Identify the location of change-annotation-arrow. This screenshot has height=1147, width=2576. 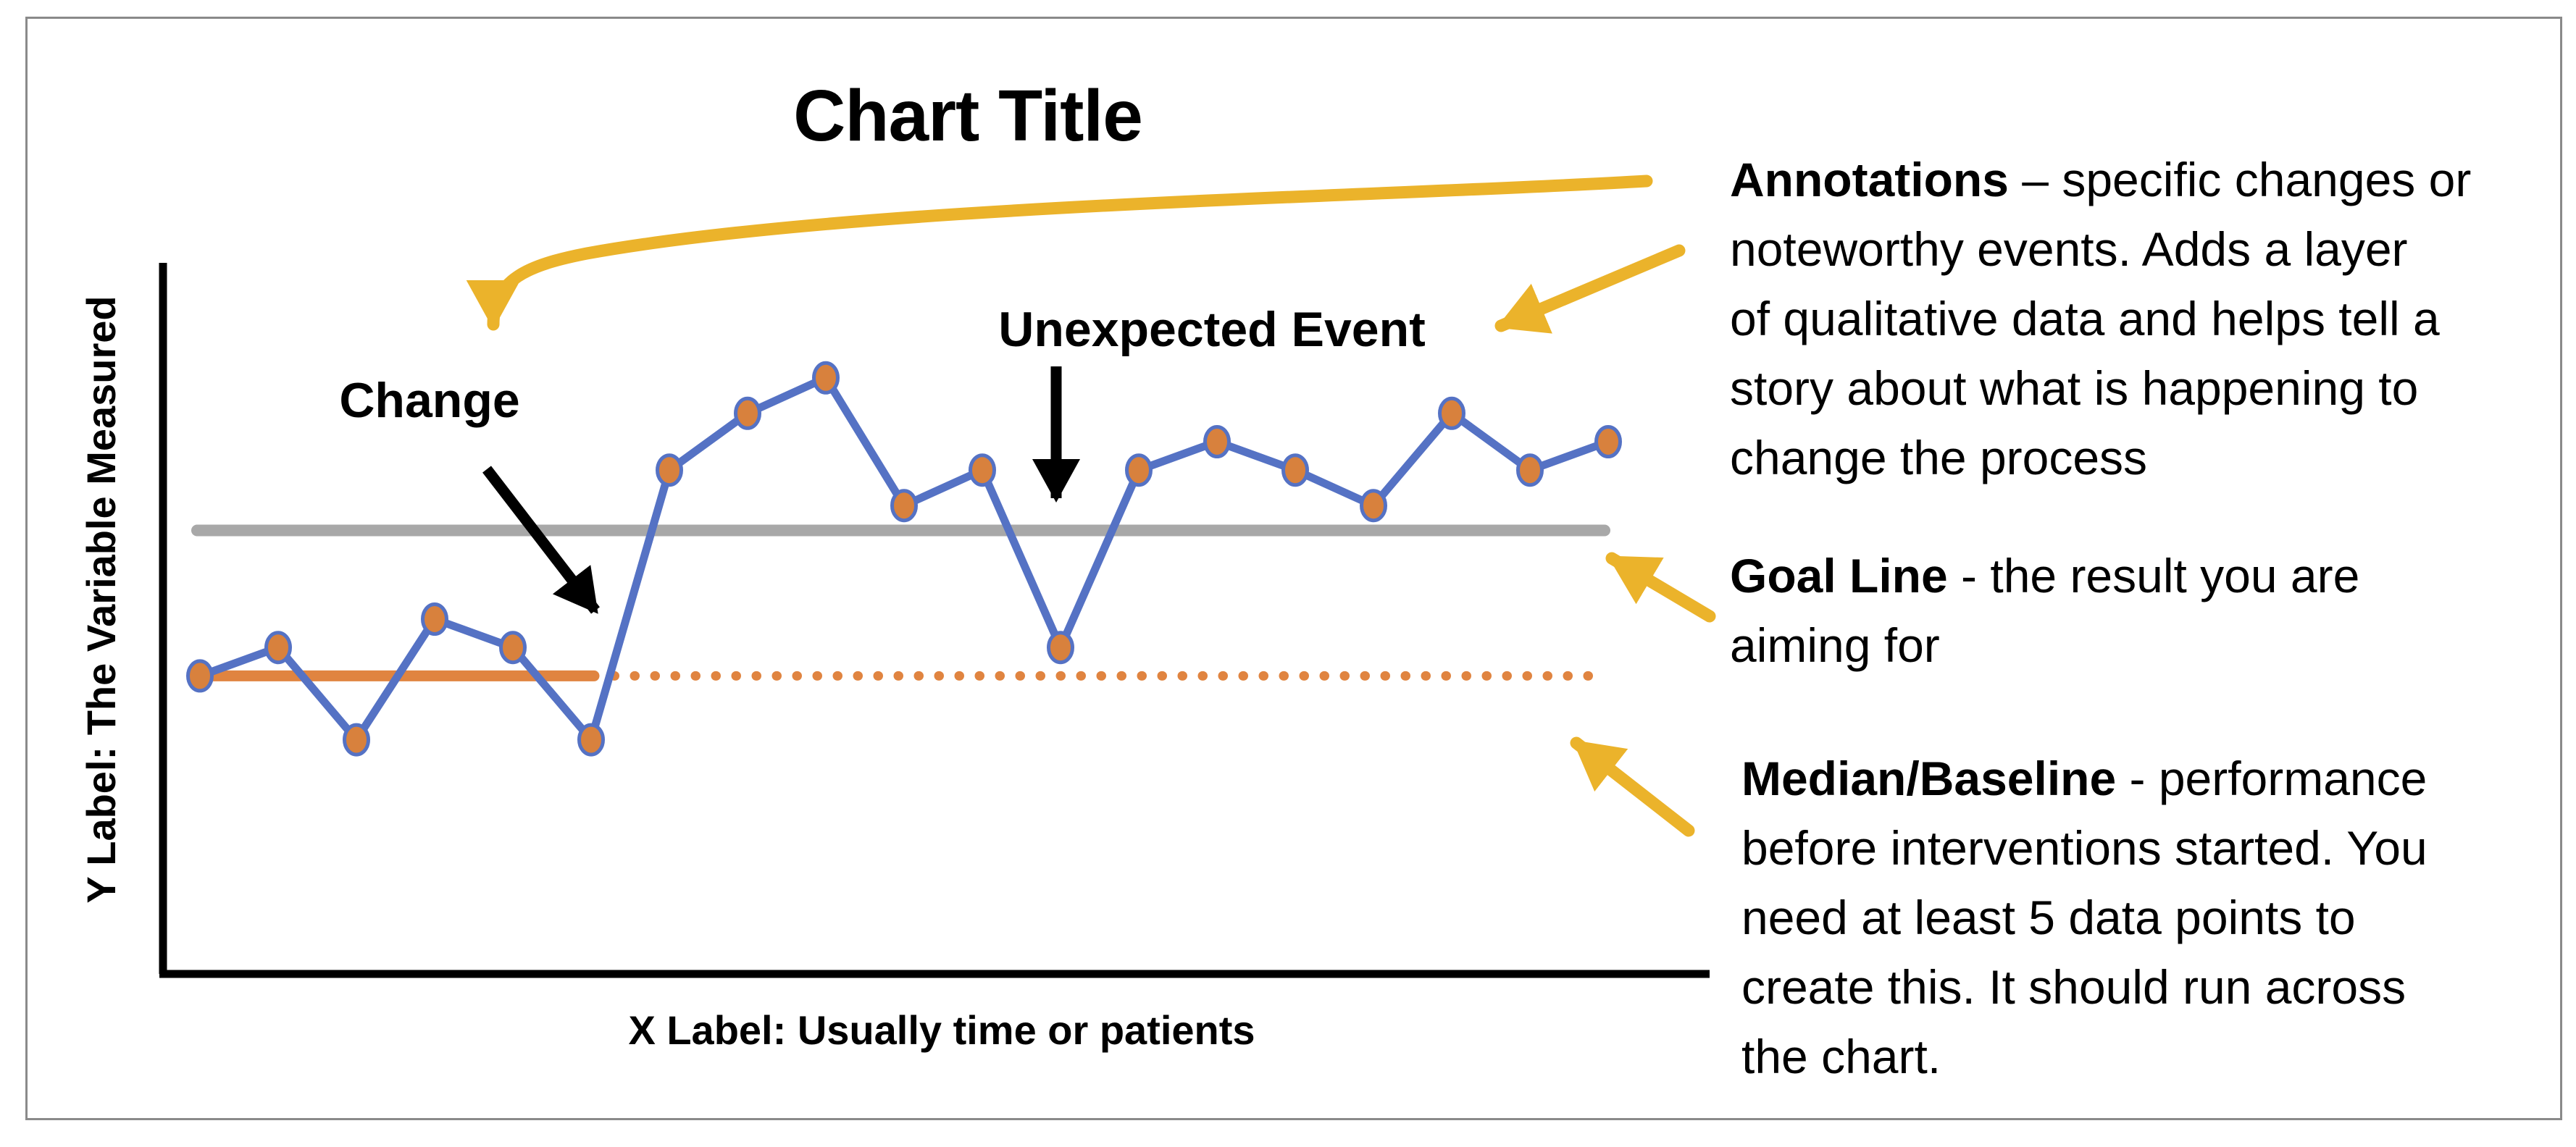
(541, 540).